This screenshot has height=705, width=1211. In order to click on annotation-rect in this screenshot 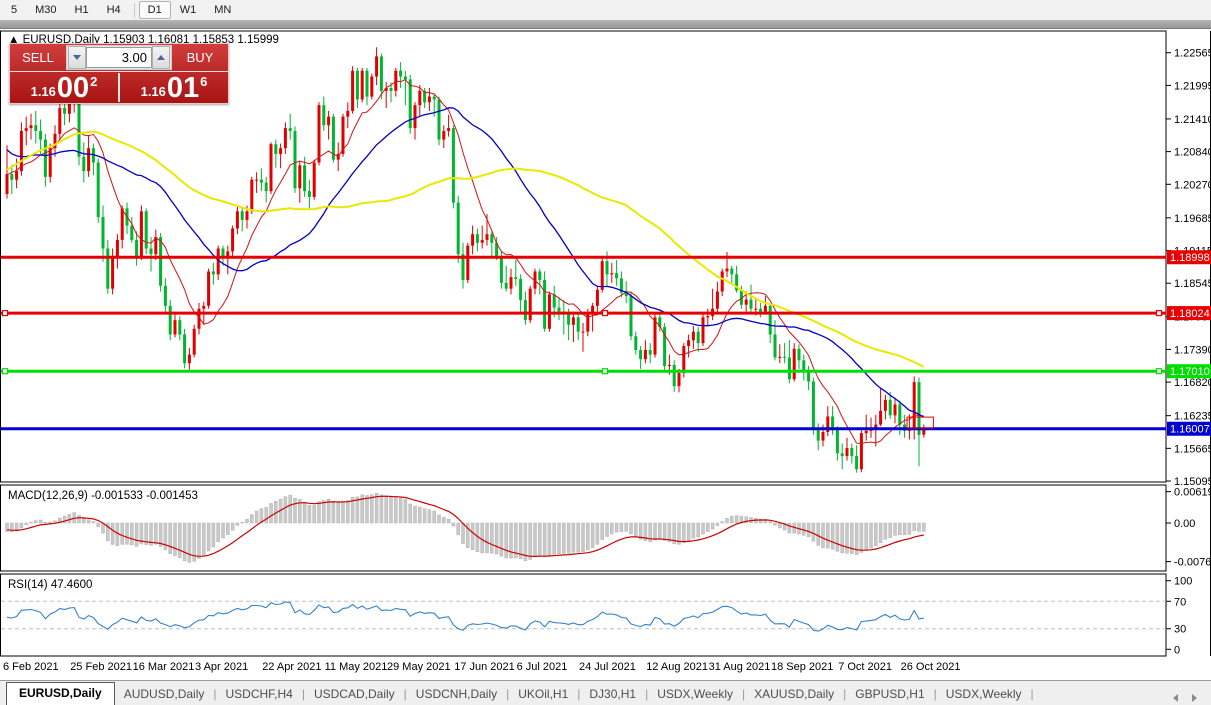, I will do `click(920, 422)`.